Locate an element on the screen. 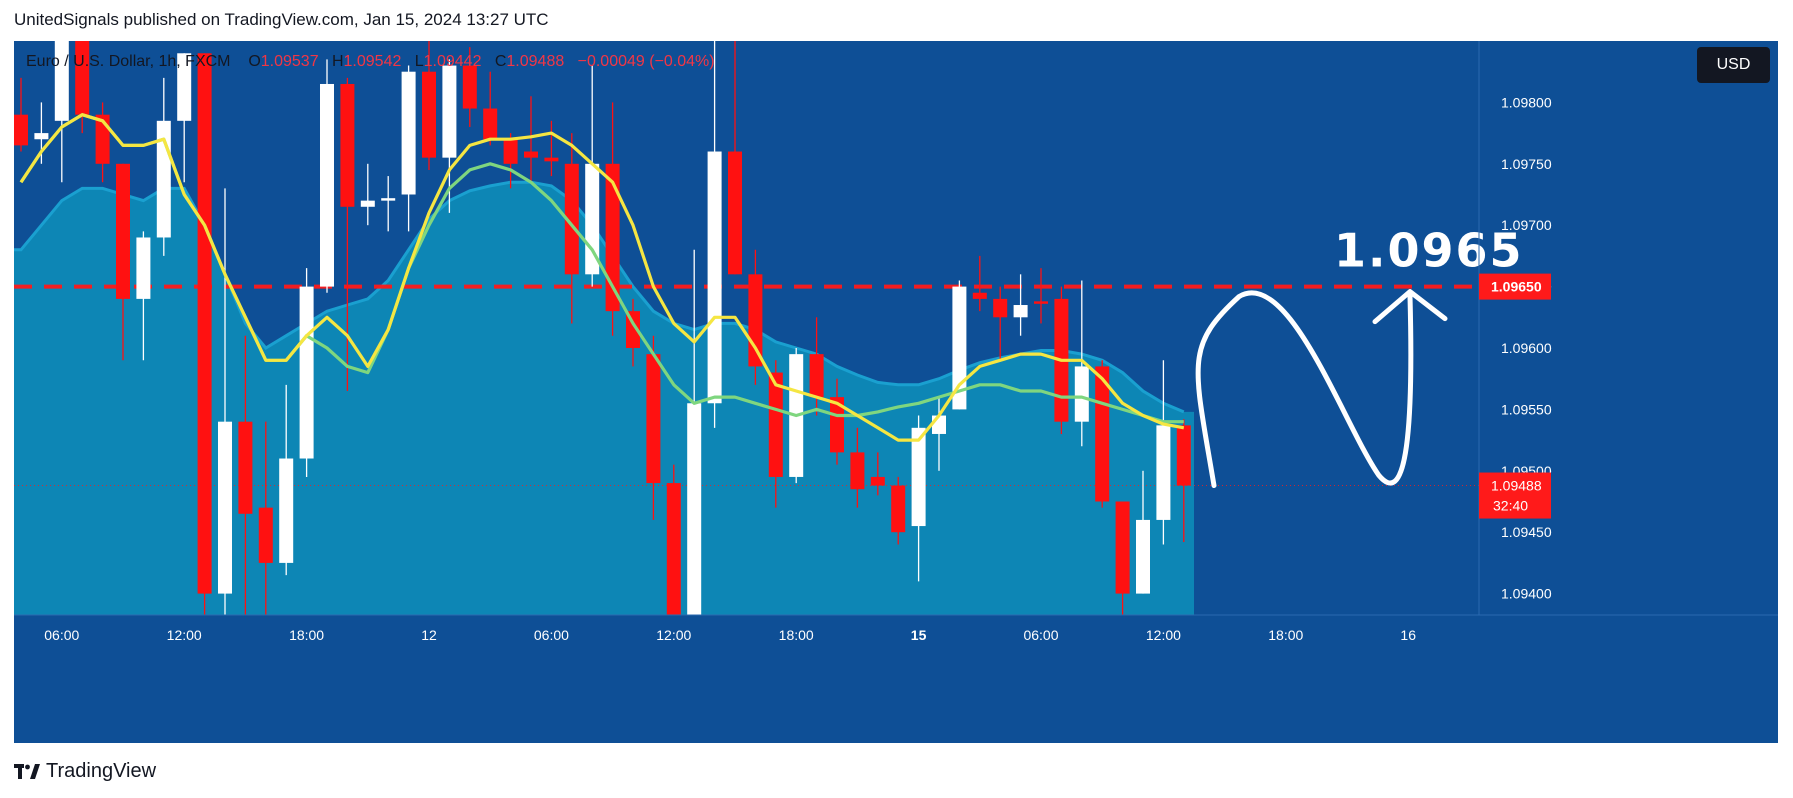 This screenshot has width=1793, height=798. open-label: O is located at coordinates (254, 61).